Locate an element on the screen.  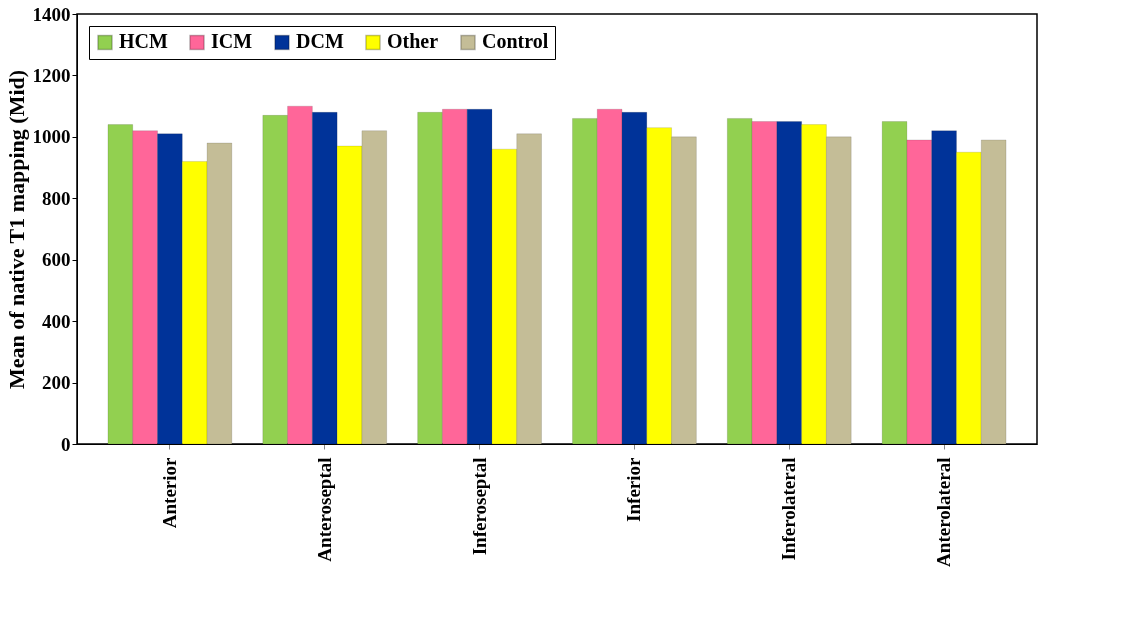
y-axis-title: Mean of native T1 mapping (Mid) is located at coordinates (16, 229).